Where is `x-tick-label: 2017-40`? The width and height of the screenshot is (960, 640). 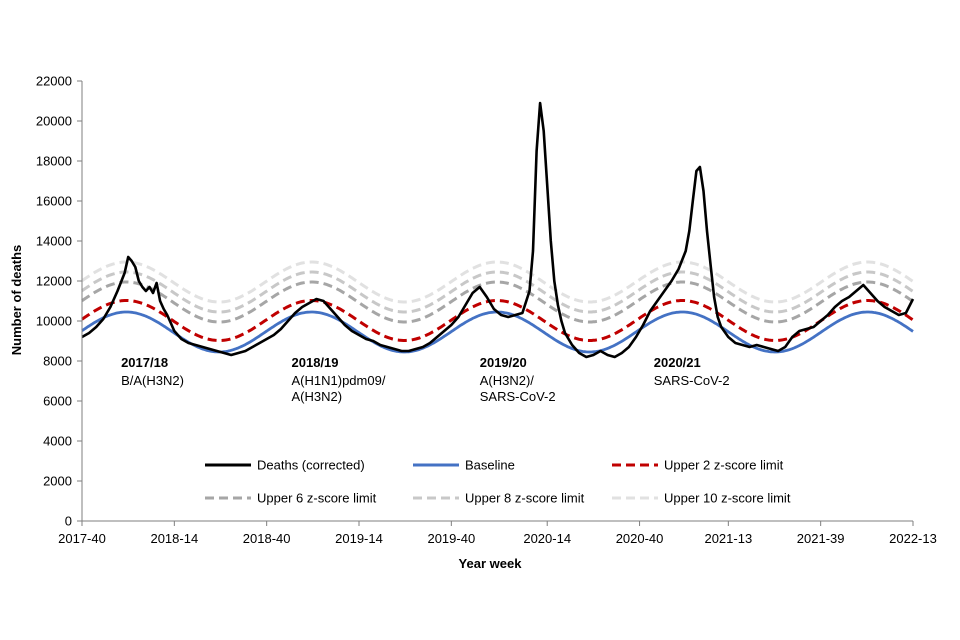
x-tick-label: 2017-40 is located at coordinates (82, 538).